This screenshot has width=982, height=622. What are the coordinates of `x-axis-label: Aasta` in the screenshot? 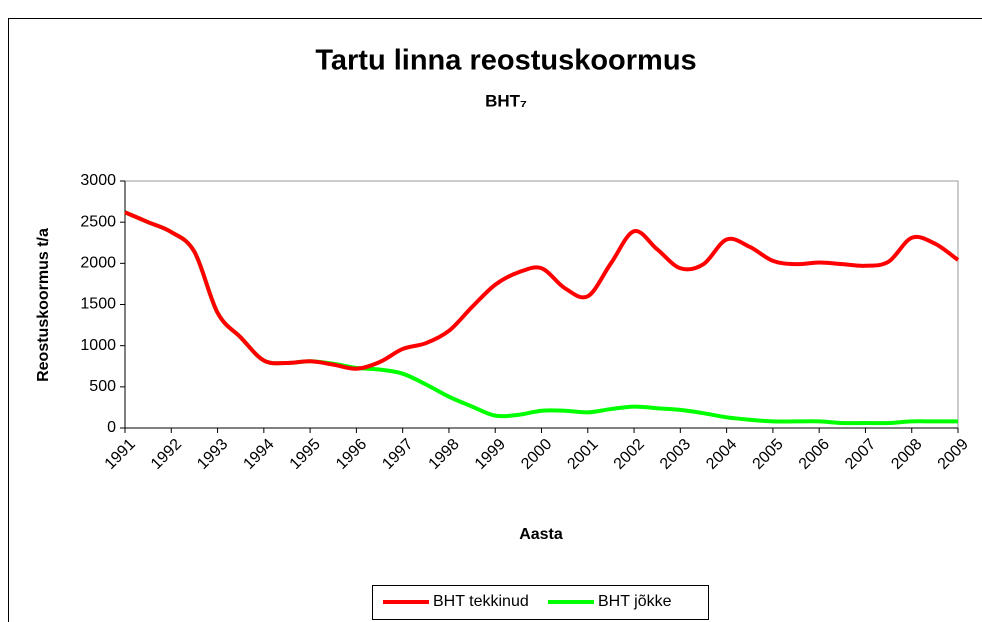 It's located at (541, 534).